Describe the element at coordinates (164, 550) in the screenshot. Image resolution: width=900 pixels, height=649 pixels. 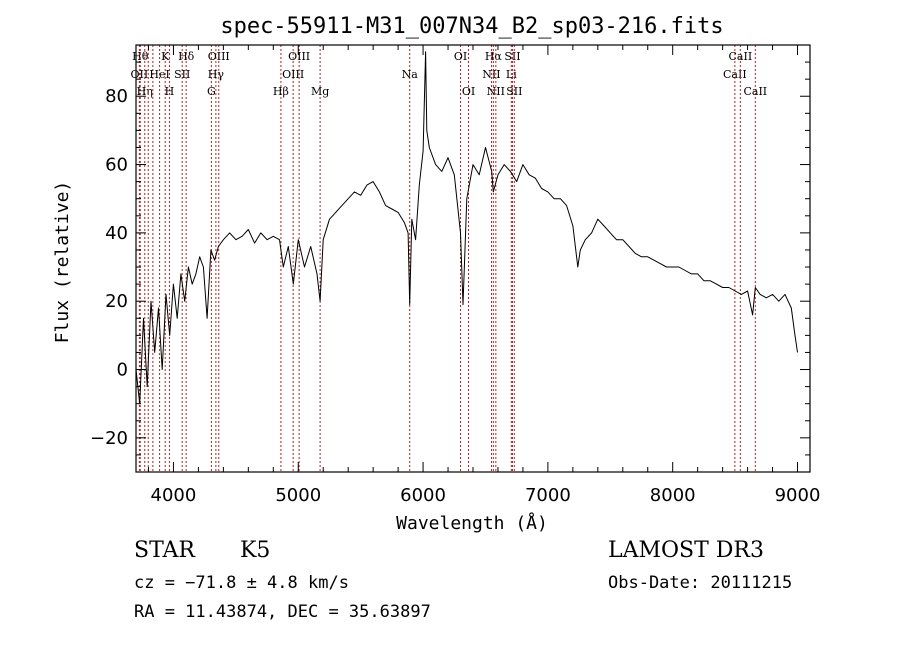
I see `object-class: STAR` at that location.